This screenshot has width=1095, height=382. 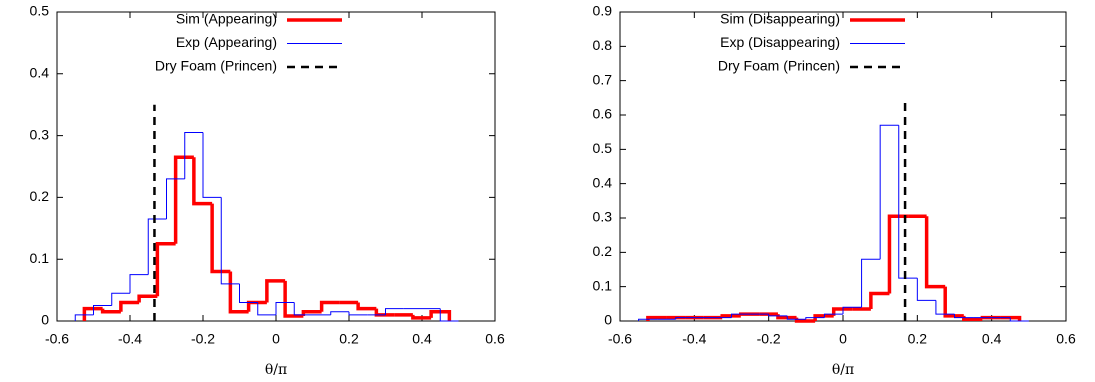 What do you see at coordinates (780, 19) in the screenshot?
I see `legend-label: Sim (Disappearing)` at bounding box center [780, 19].